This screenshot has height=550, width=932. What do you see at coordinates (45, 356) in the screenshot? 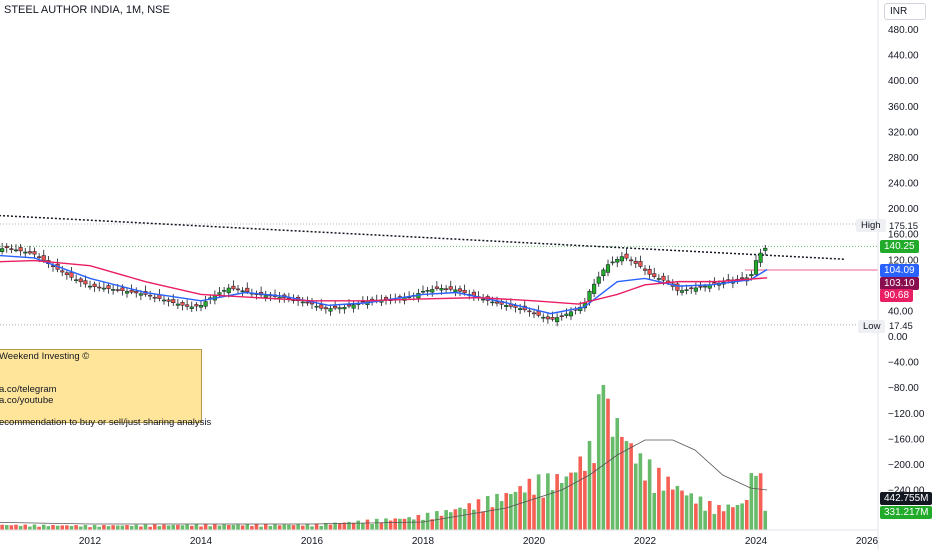
I see `note-line: Weekend Investing ©` at bounding box center [45, 356].